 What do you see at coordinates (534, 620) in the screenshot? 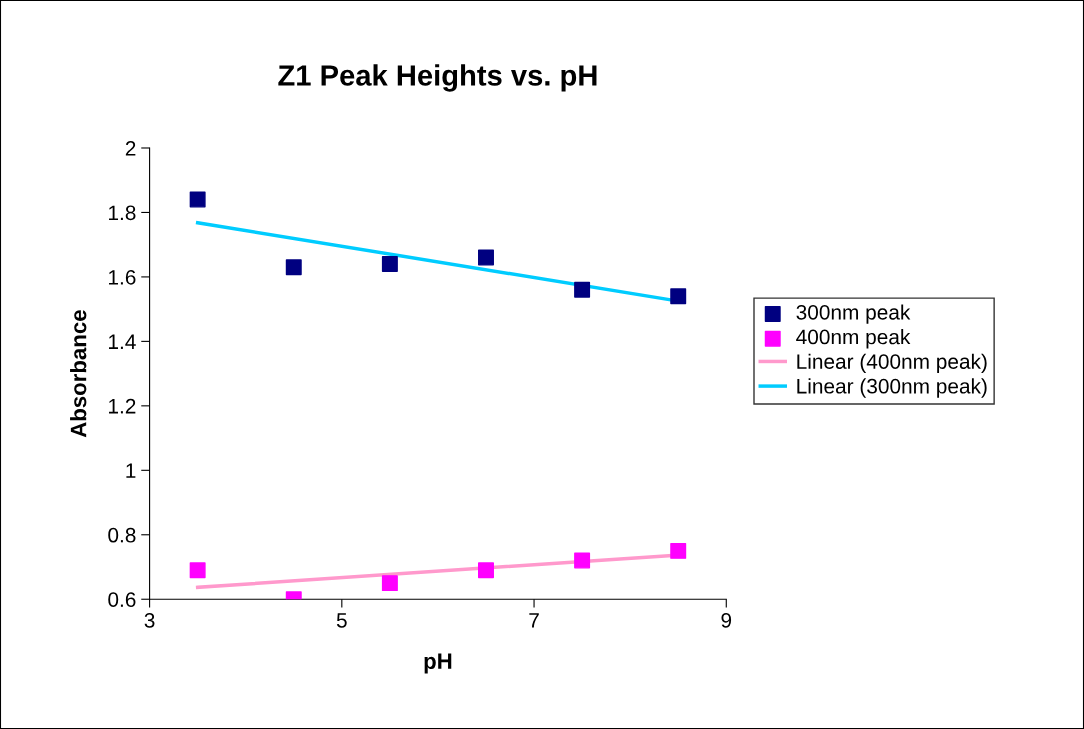
I see `x-tick-label: 7` at bounding box center [534, 620].